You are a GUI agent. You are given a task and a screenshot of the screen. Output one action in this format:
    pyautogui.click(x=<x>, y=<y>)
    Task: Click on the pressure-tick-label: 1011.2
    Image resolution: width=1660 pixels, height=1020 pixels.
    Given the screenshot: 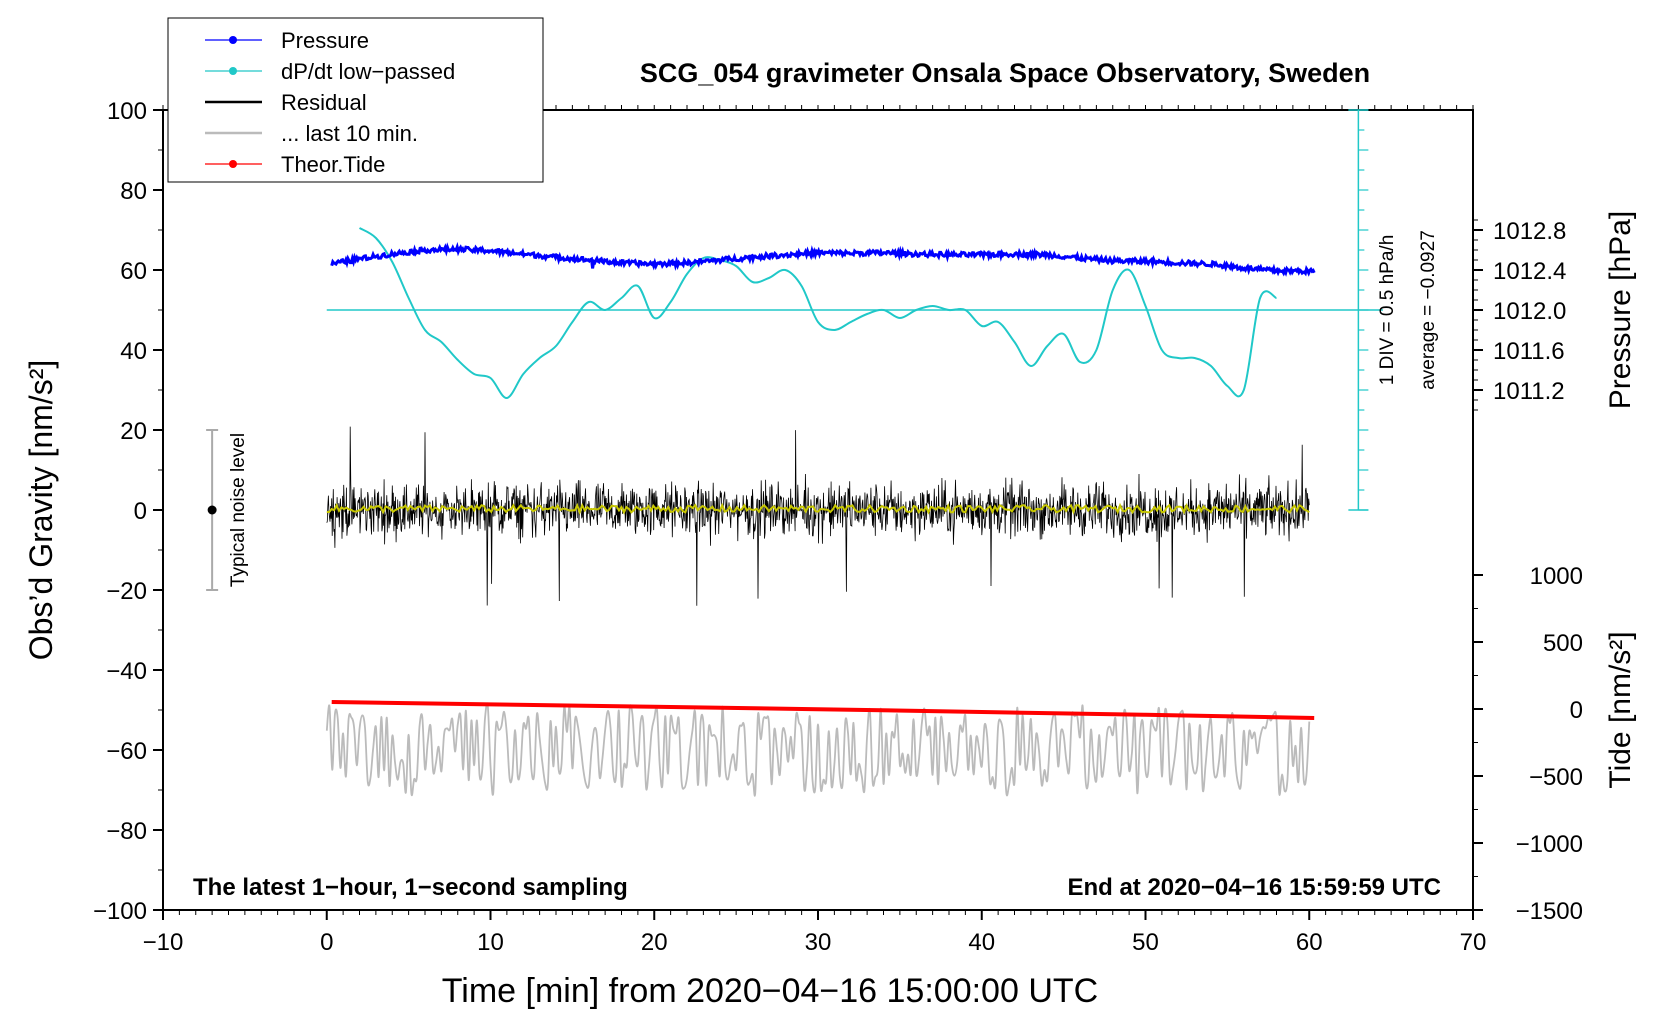 What is the action you would take?
    pyautogui.click(x=1529, y=391)
    